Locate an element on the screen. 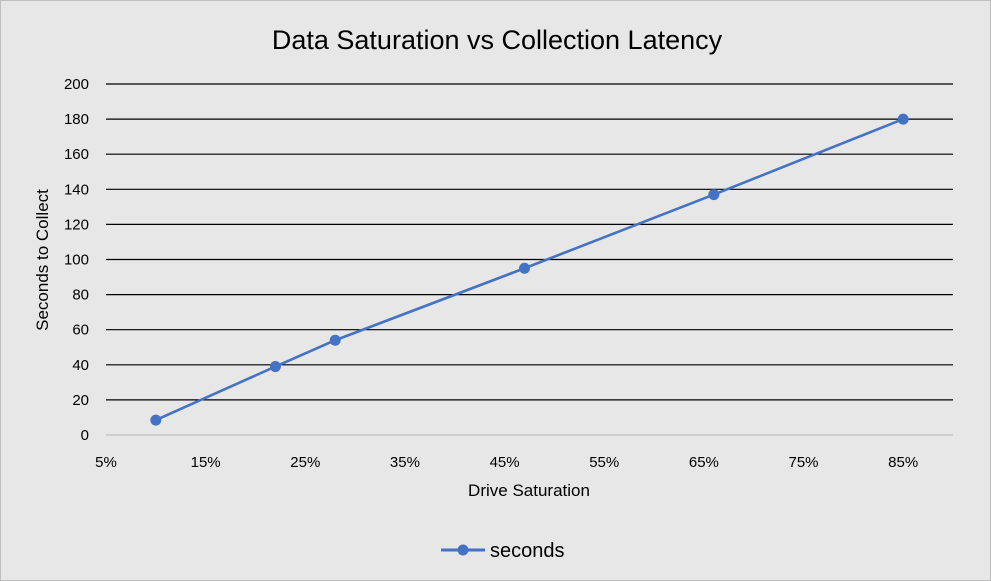 This screenshot has height=581, width=991. y-axis-title: Seconds to Collect is located at coordinates (42, 260).